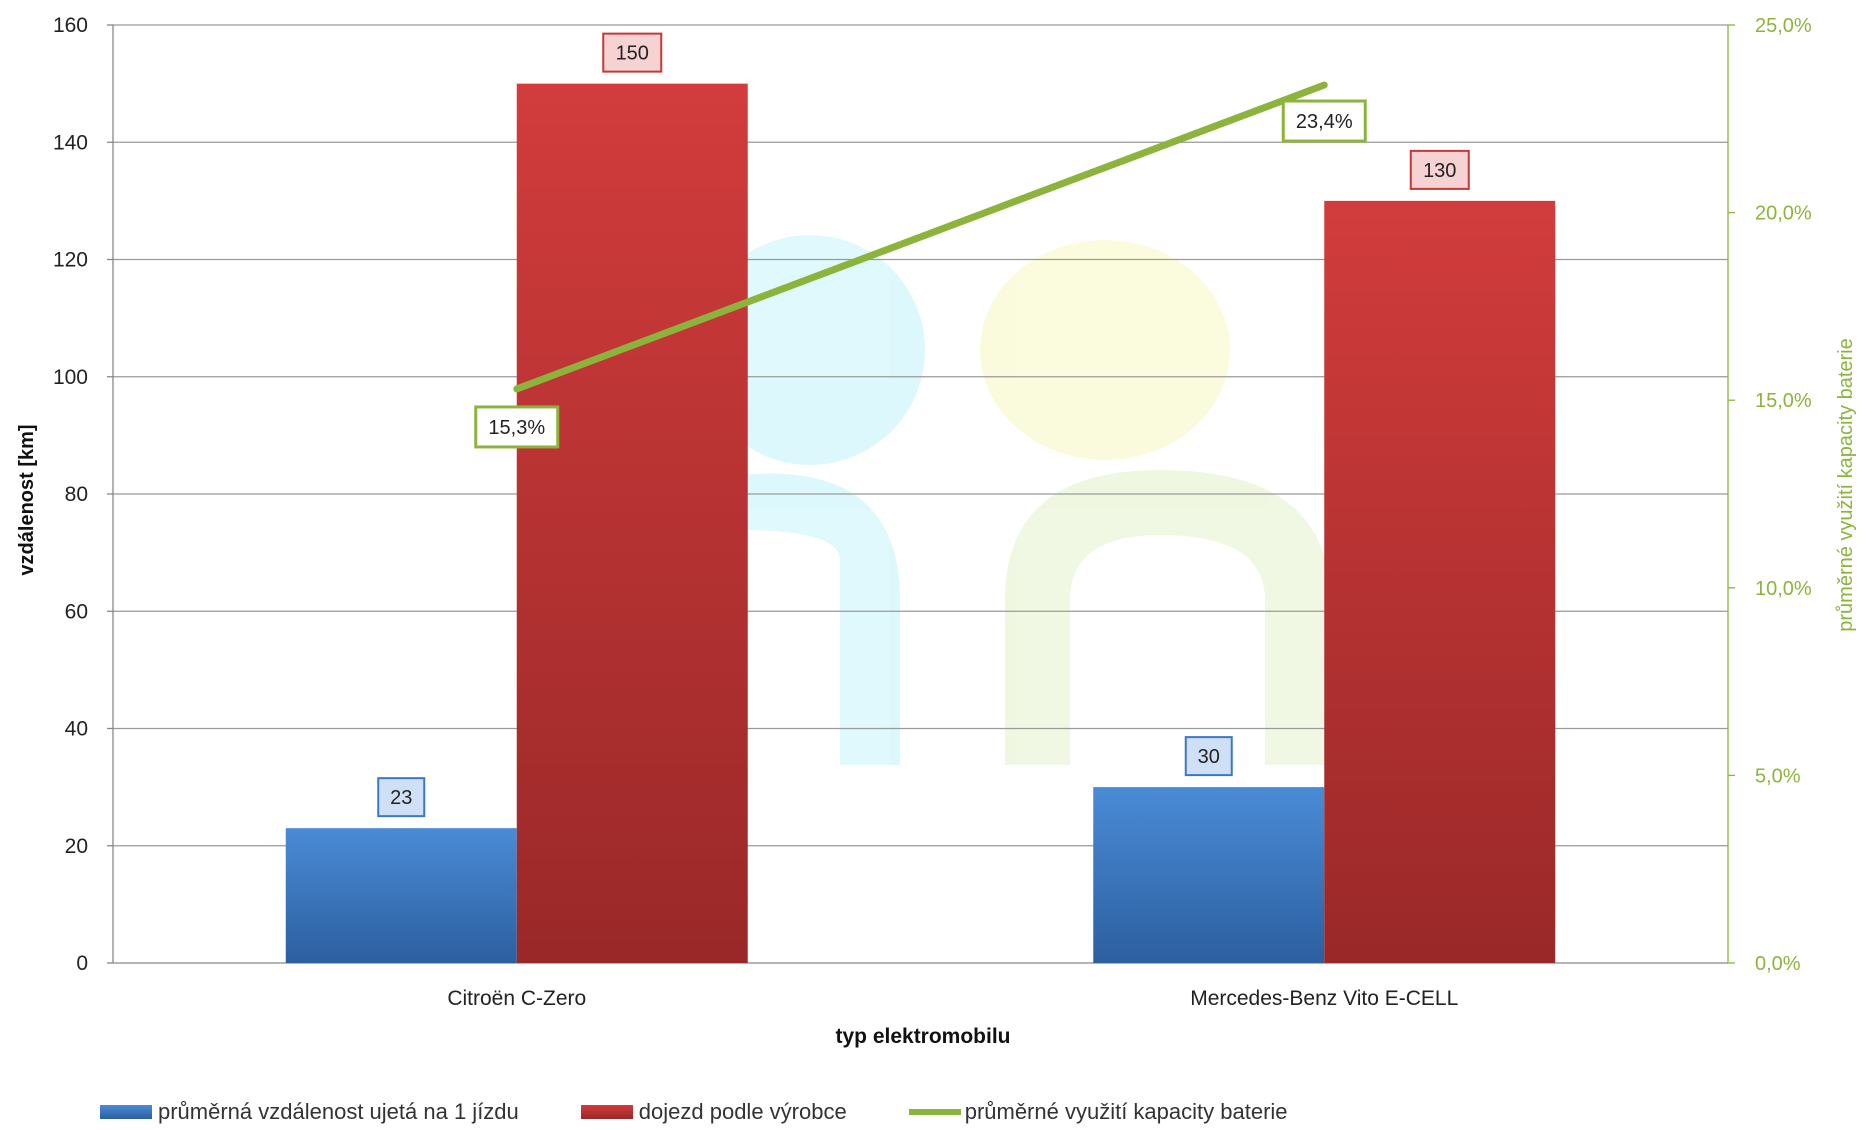  What do you see at coordinates (1783, 214) in the screenshot?
I see `y2-tick-label: 20,0%` at bounding box center [1783, 214].